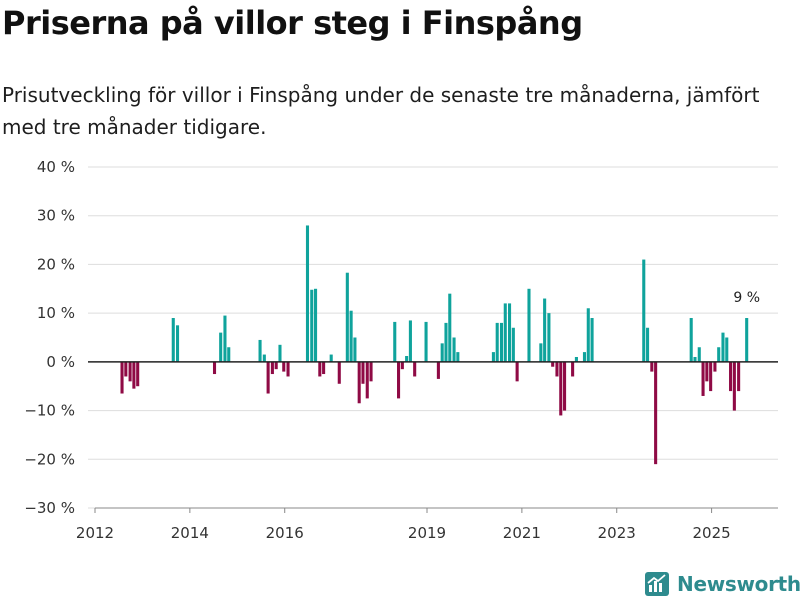  I want to click on x-tick-label: 2014, so click(190, 533).